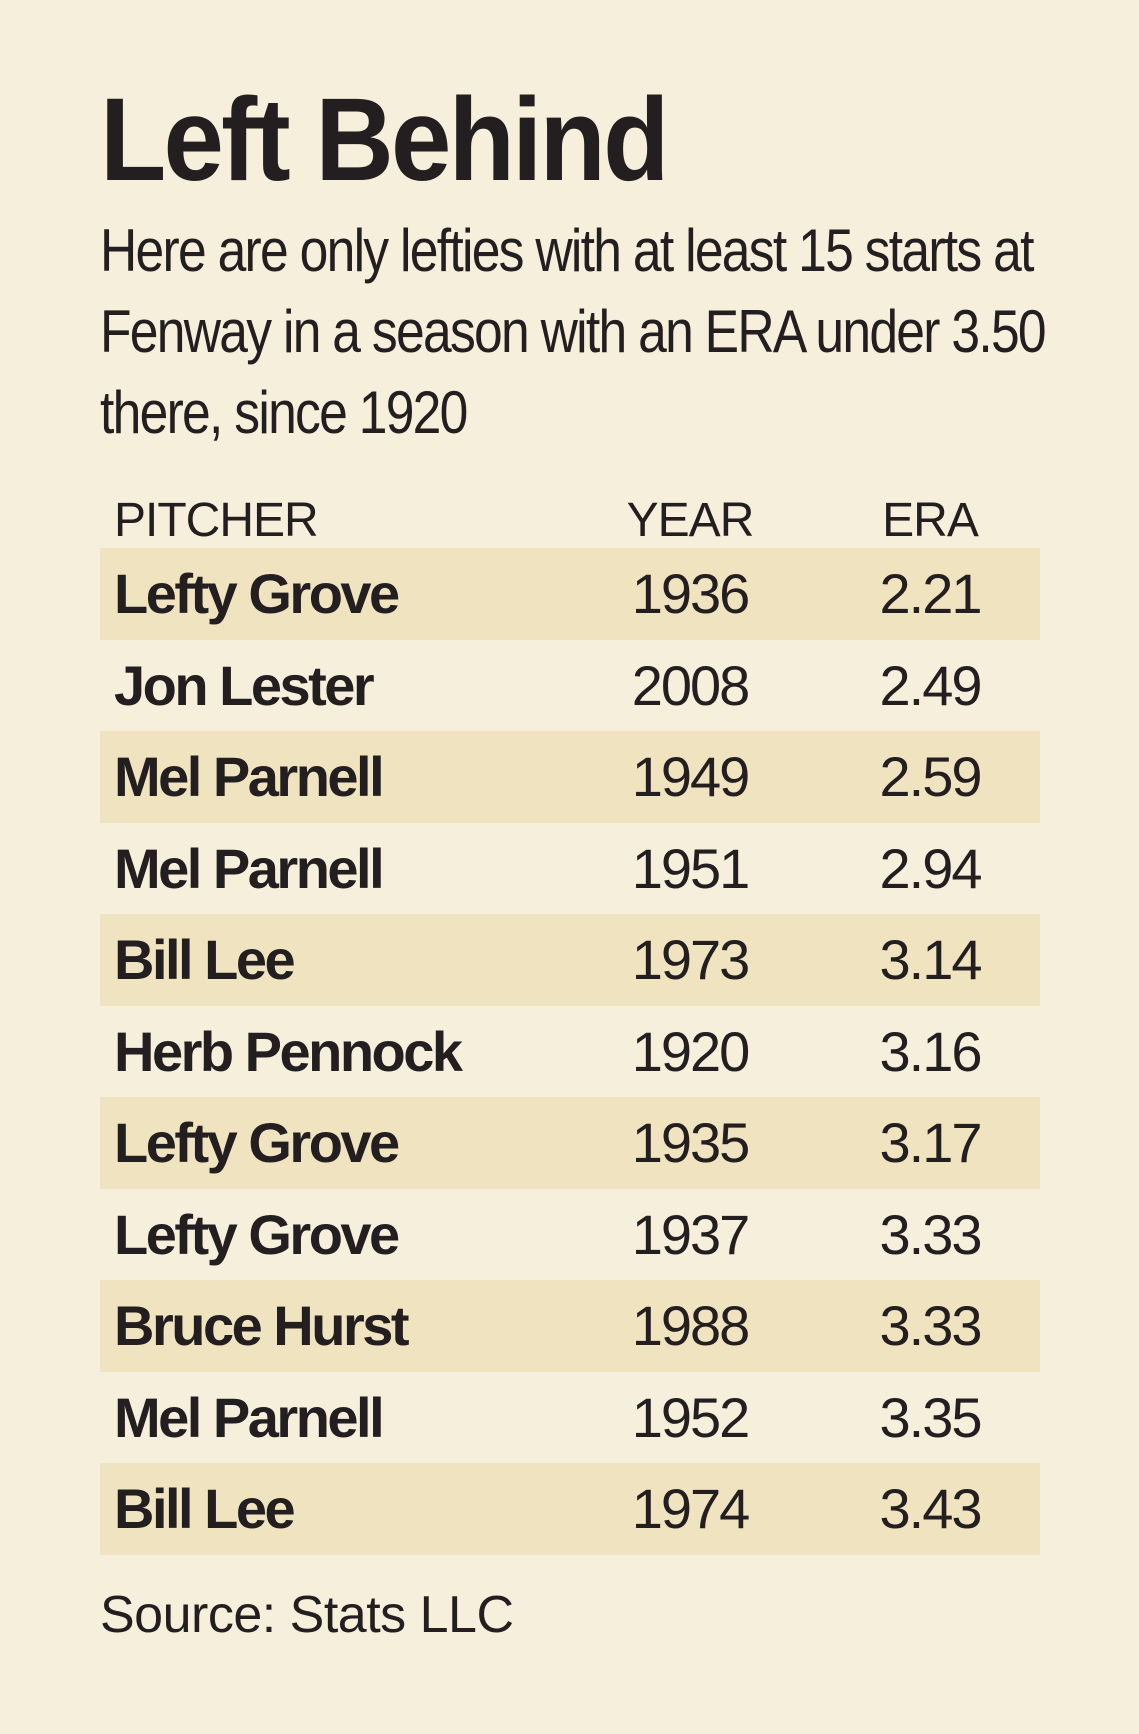 This screenshot has width=1139, height=1734. Describe the element at coordinates (570, 1143) in the screenshot. I see `table-row: Lefty Grove 1935 3.17` at that location.